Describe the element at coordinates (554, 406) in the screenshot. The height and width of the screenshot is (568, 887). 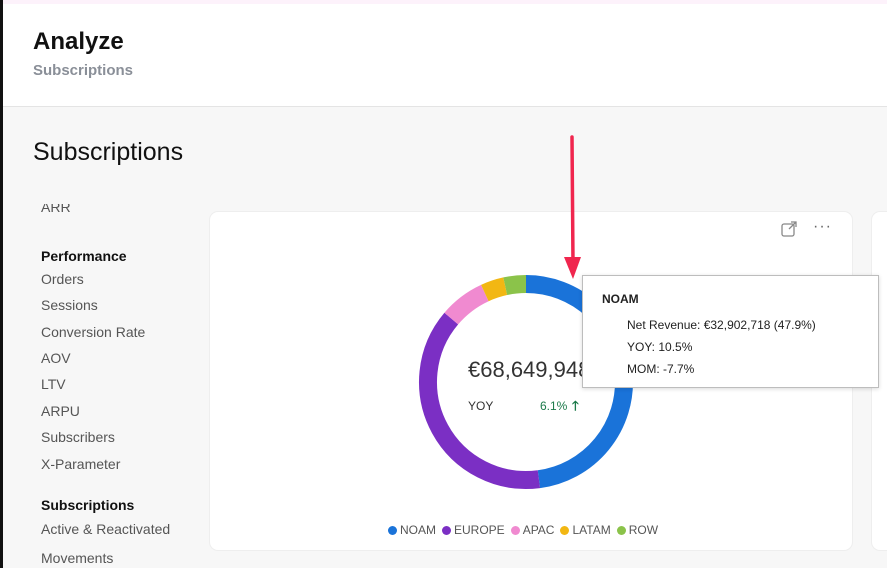
I see `yoy-value: 6.1%` at that location.